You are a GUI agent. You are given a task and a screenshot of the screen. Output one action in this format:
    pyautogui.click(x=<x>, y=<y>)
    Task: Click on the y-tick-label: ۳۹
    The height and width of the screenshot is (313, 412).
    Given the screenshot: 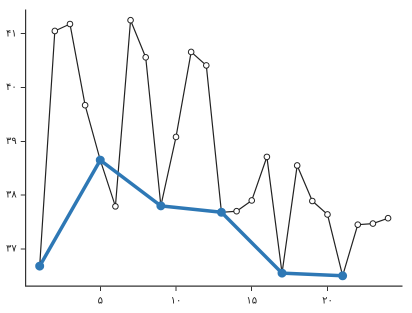 What is the action you would take?
    pyautogui.click(x=11, y=141)
    